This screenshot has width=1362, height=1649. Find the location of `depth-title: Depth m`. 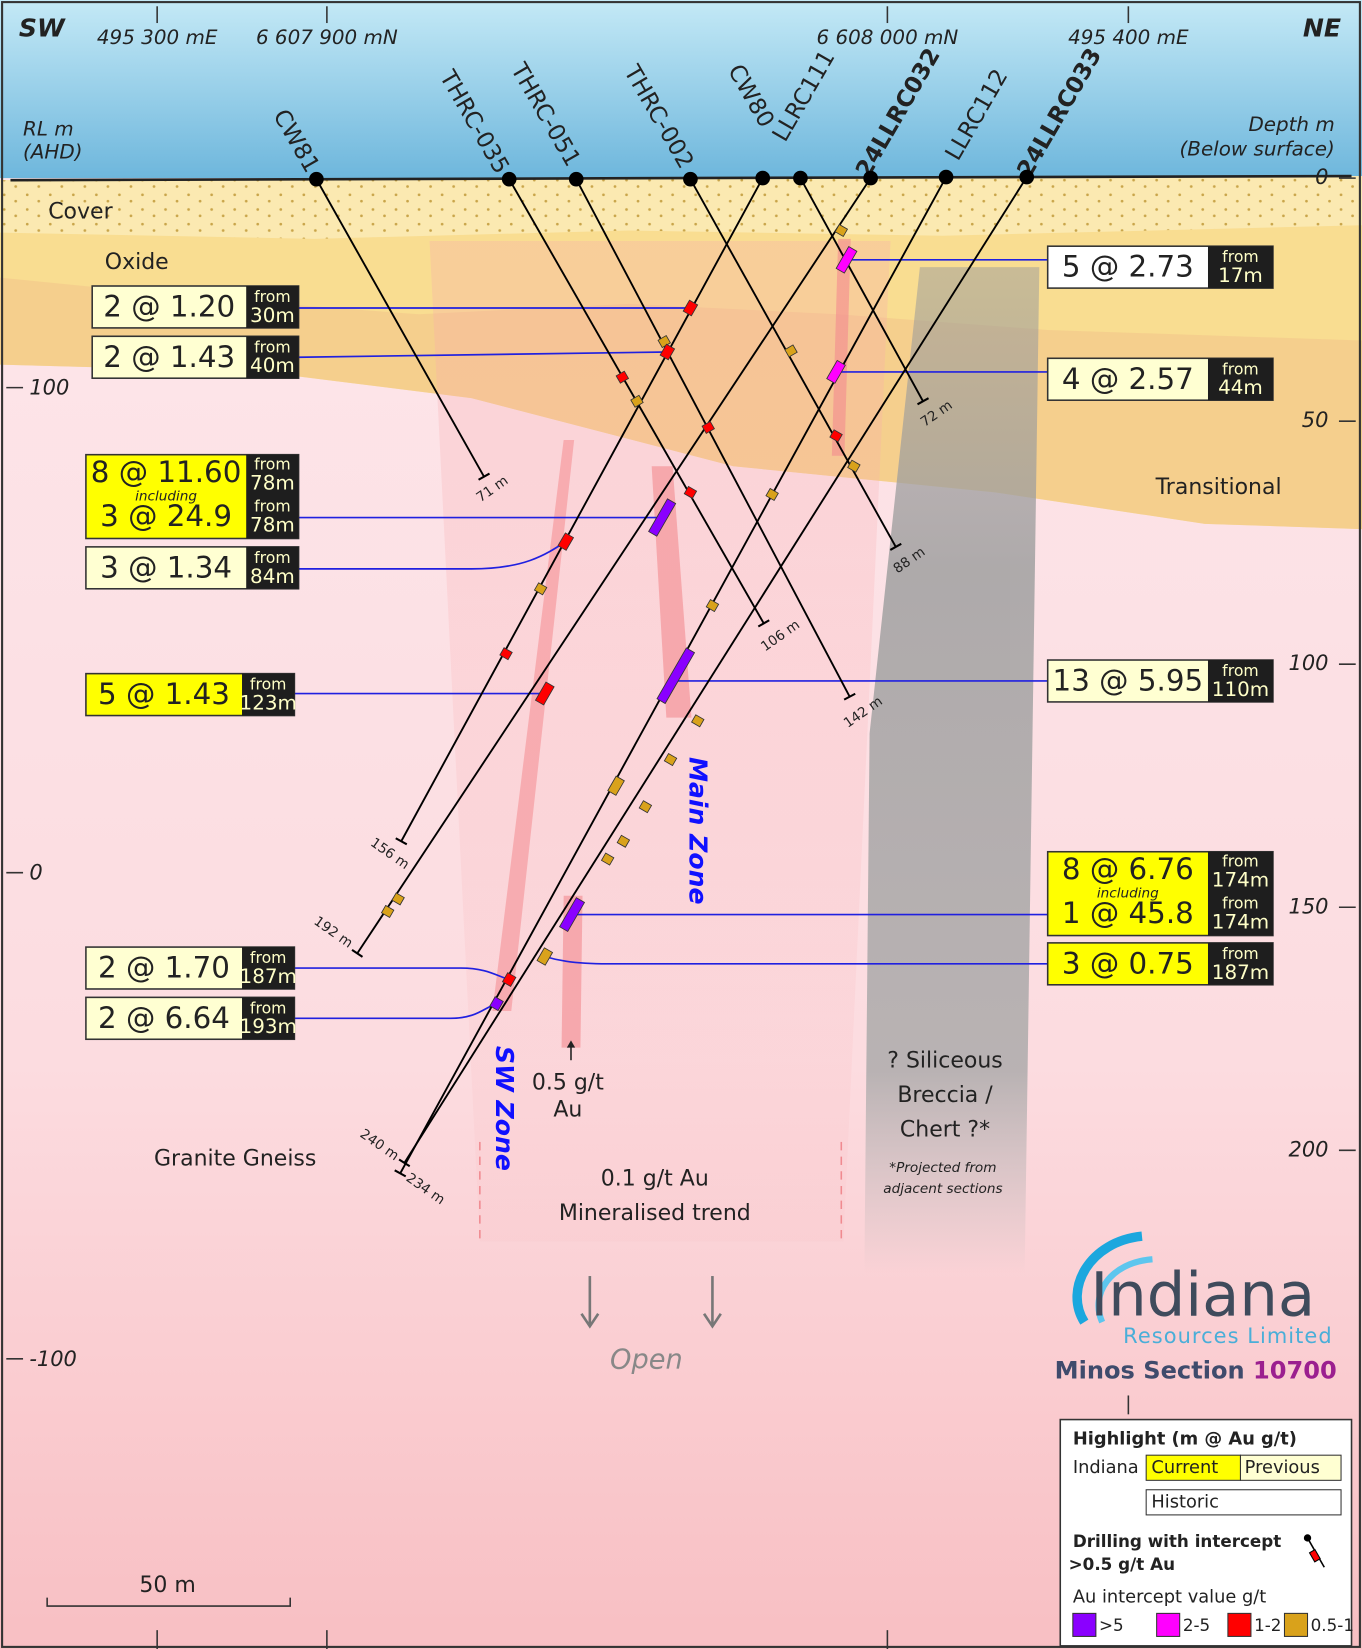

depth-title: Depth m is located at coordinates (1291, 124).